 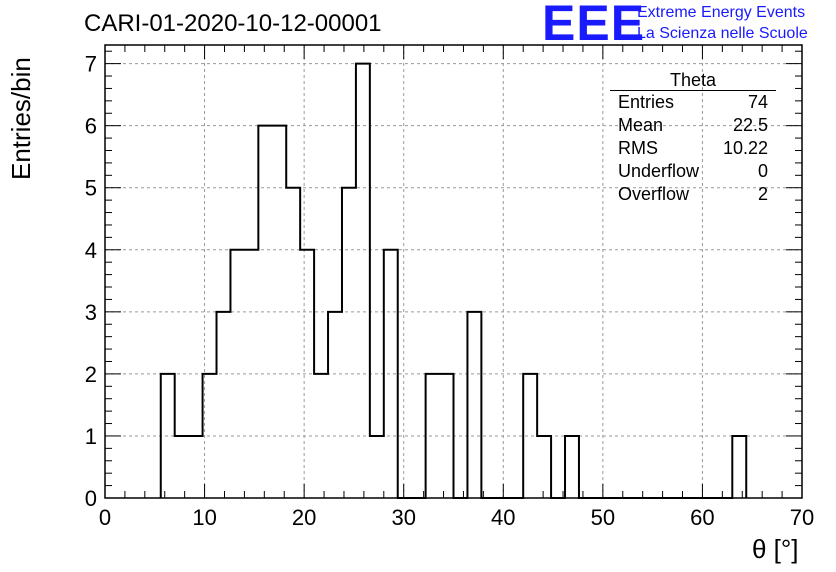 I want to click on stats-row-underflow: Underflow 0, so click(x=693, y=171).